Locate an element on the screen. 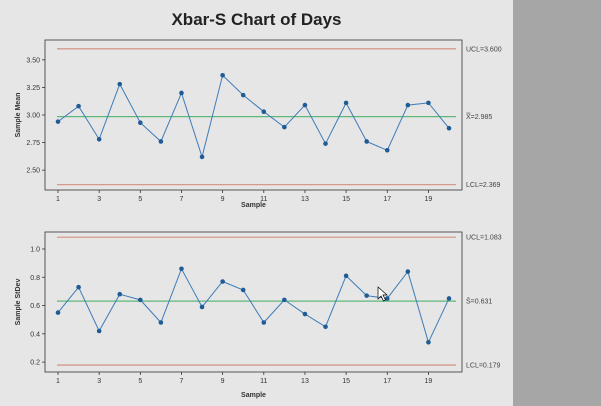  stdev-xtick-label: 11 is located at coordinates (263, 381).